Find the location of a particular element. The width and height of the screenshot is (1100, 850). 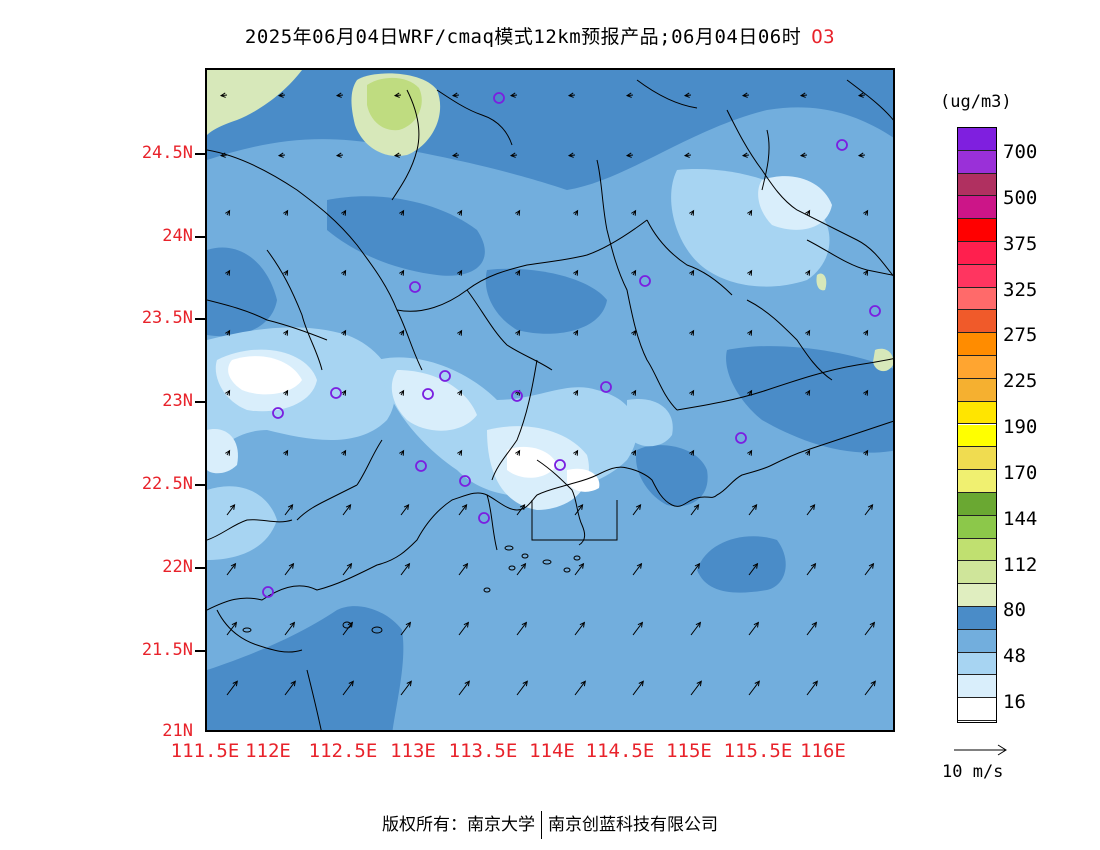

x-tick-label: 112E is located at coordinates (268, 751).